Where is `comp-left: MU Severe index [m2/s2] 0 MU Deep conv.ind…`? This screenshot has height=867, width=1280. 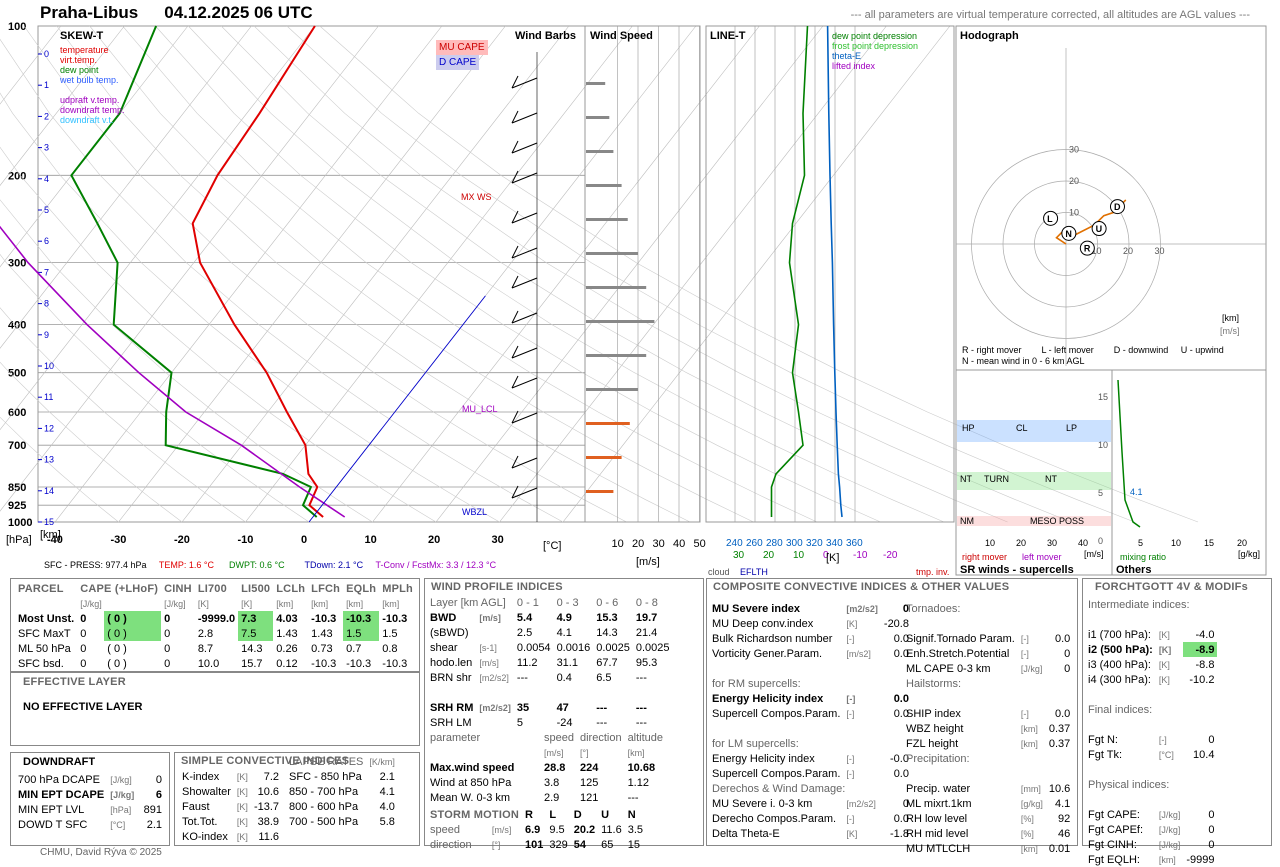
comp-left: MU Severe index [m2/s2] 0 MU Deep conv.ind… is located at coordinates (810, 721).